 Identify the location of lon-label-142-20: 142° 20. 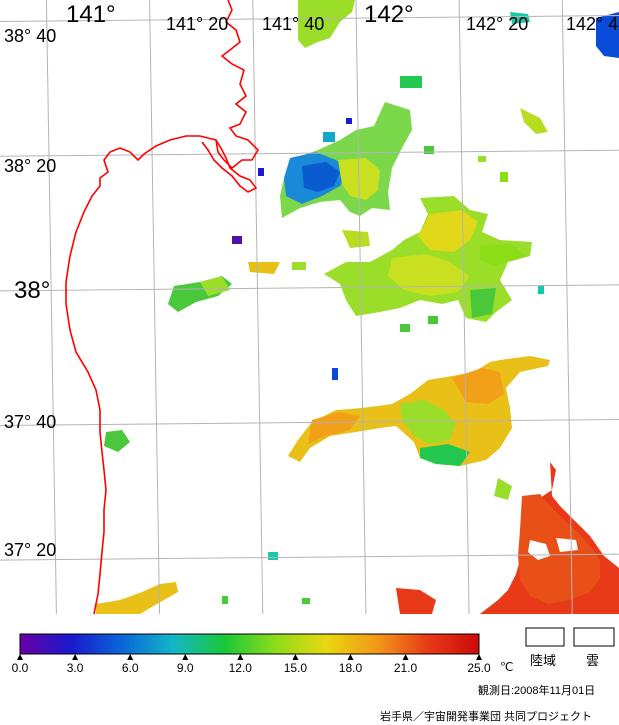
(497, 24).